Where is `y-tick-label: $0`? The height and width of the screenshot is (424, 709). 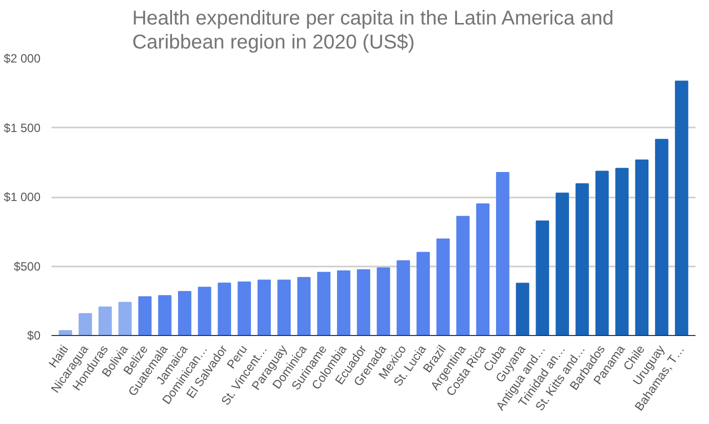 y-tick-label: $0 is located at coordinates (34, 335).